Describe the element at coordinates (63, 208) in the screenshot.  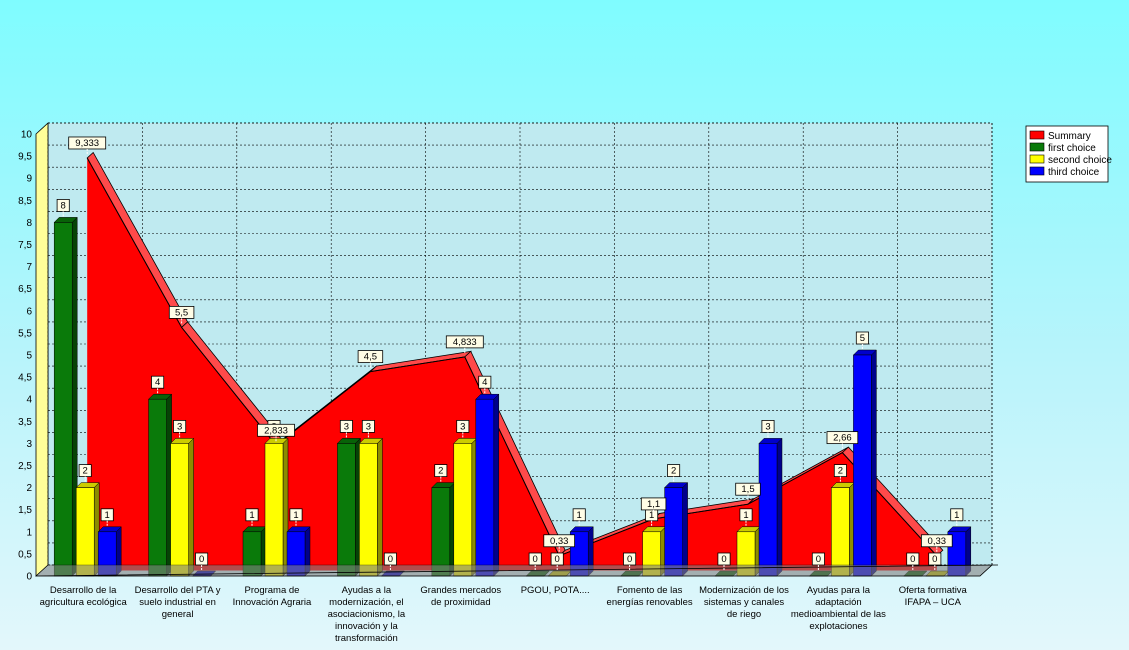
I see `data-label-first-choice: 8` at that location.